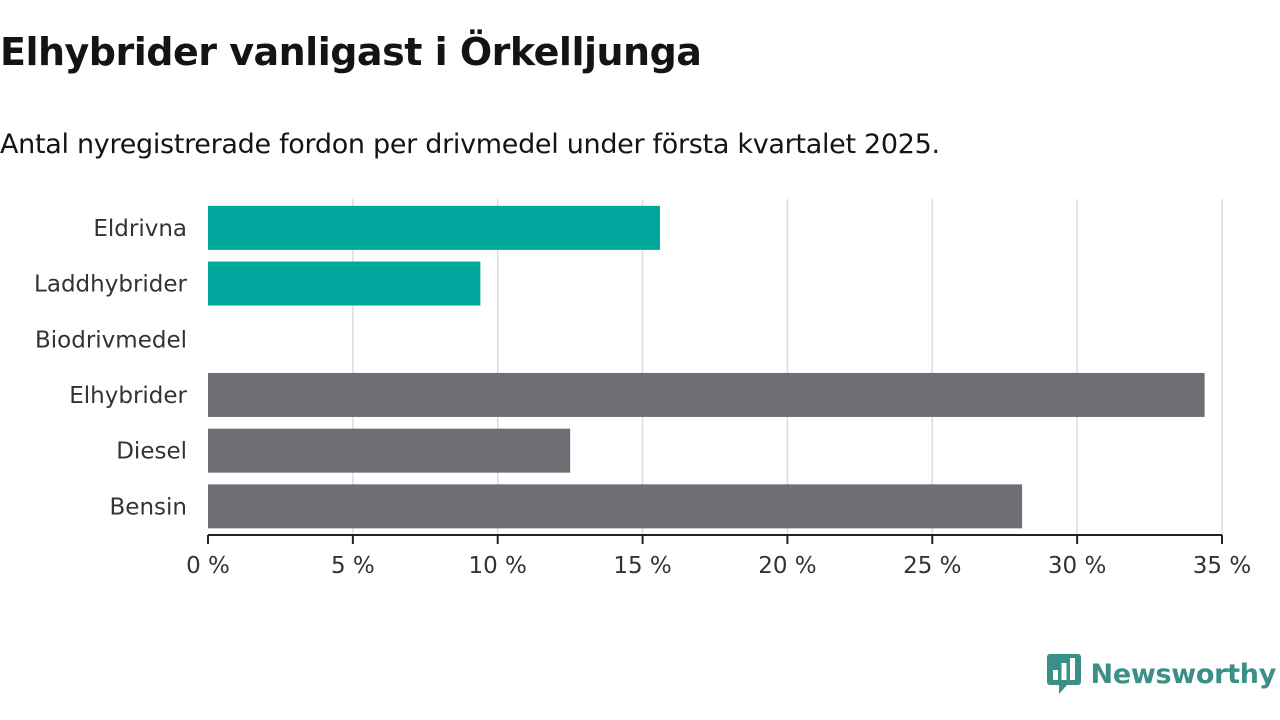 Image resolution: width=1280 pixels, height=720 pixels. What do you see at coordinates (128, 396) in the screenshot?
I see `category-label: Elhybrider` at bounding box center [128, 396].